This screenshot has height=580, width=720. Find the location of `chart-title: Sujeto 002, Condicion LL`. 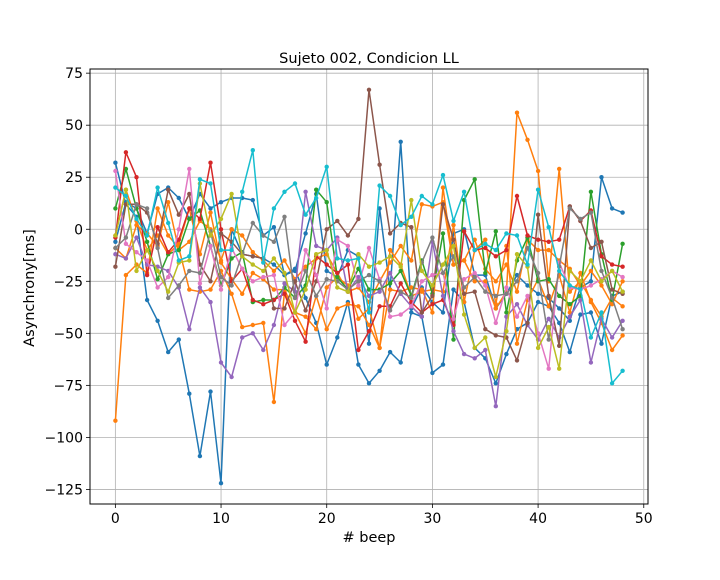

chart-title: Sujeto 002, Condicion LL is located at coordinates (369, 59).